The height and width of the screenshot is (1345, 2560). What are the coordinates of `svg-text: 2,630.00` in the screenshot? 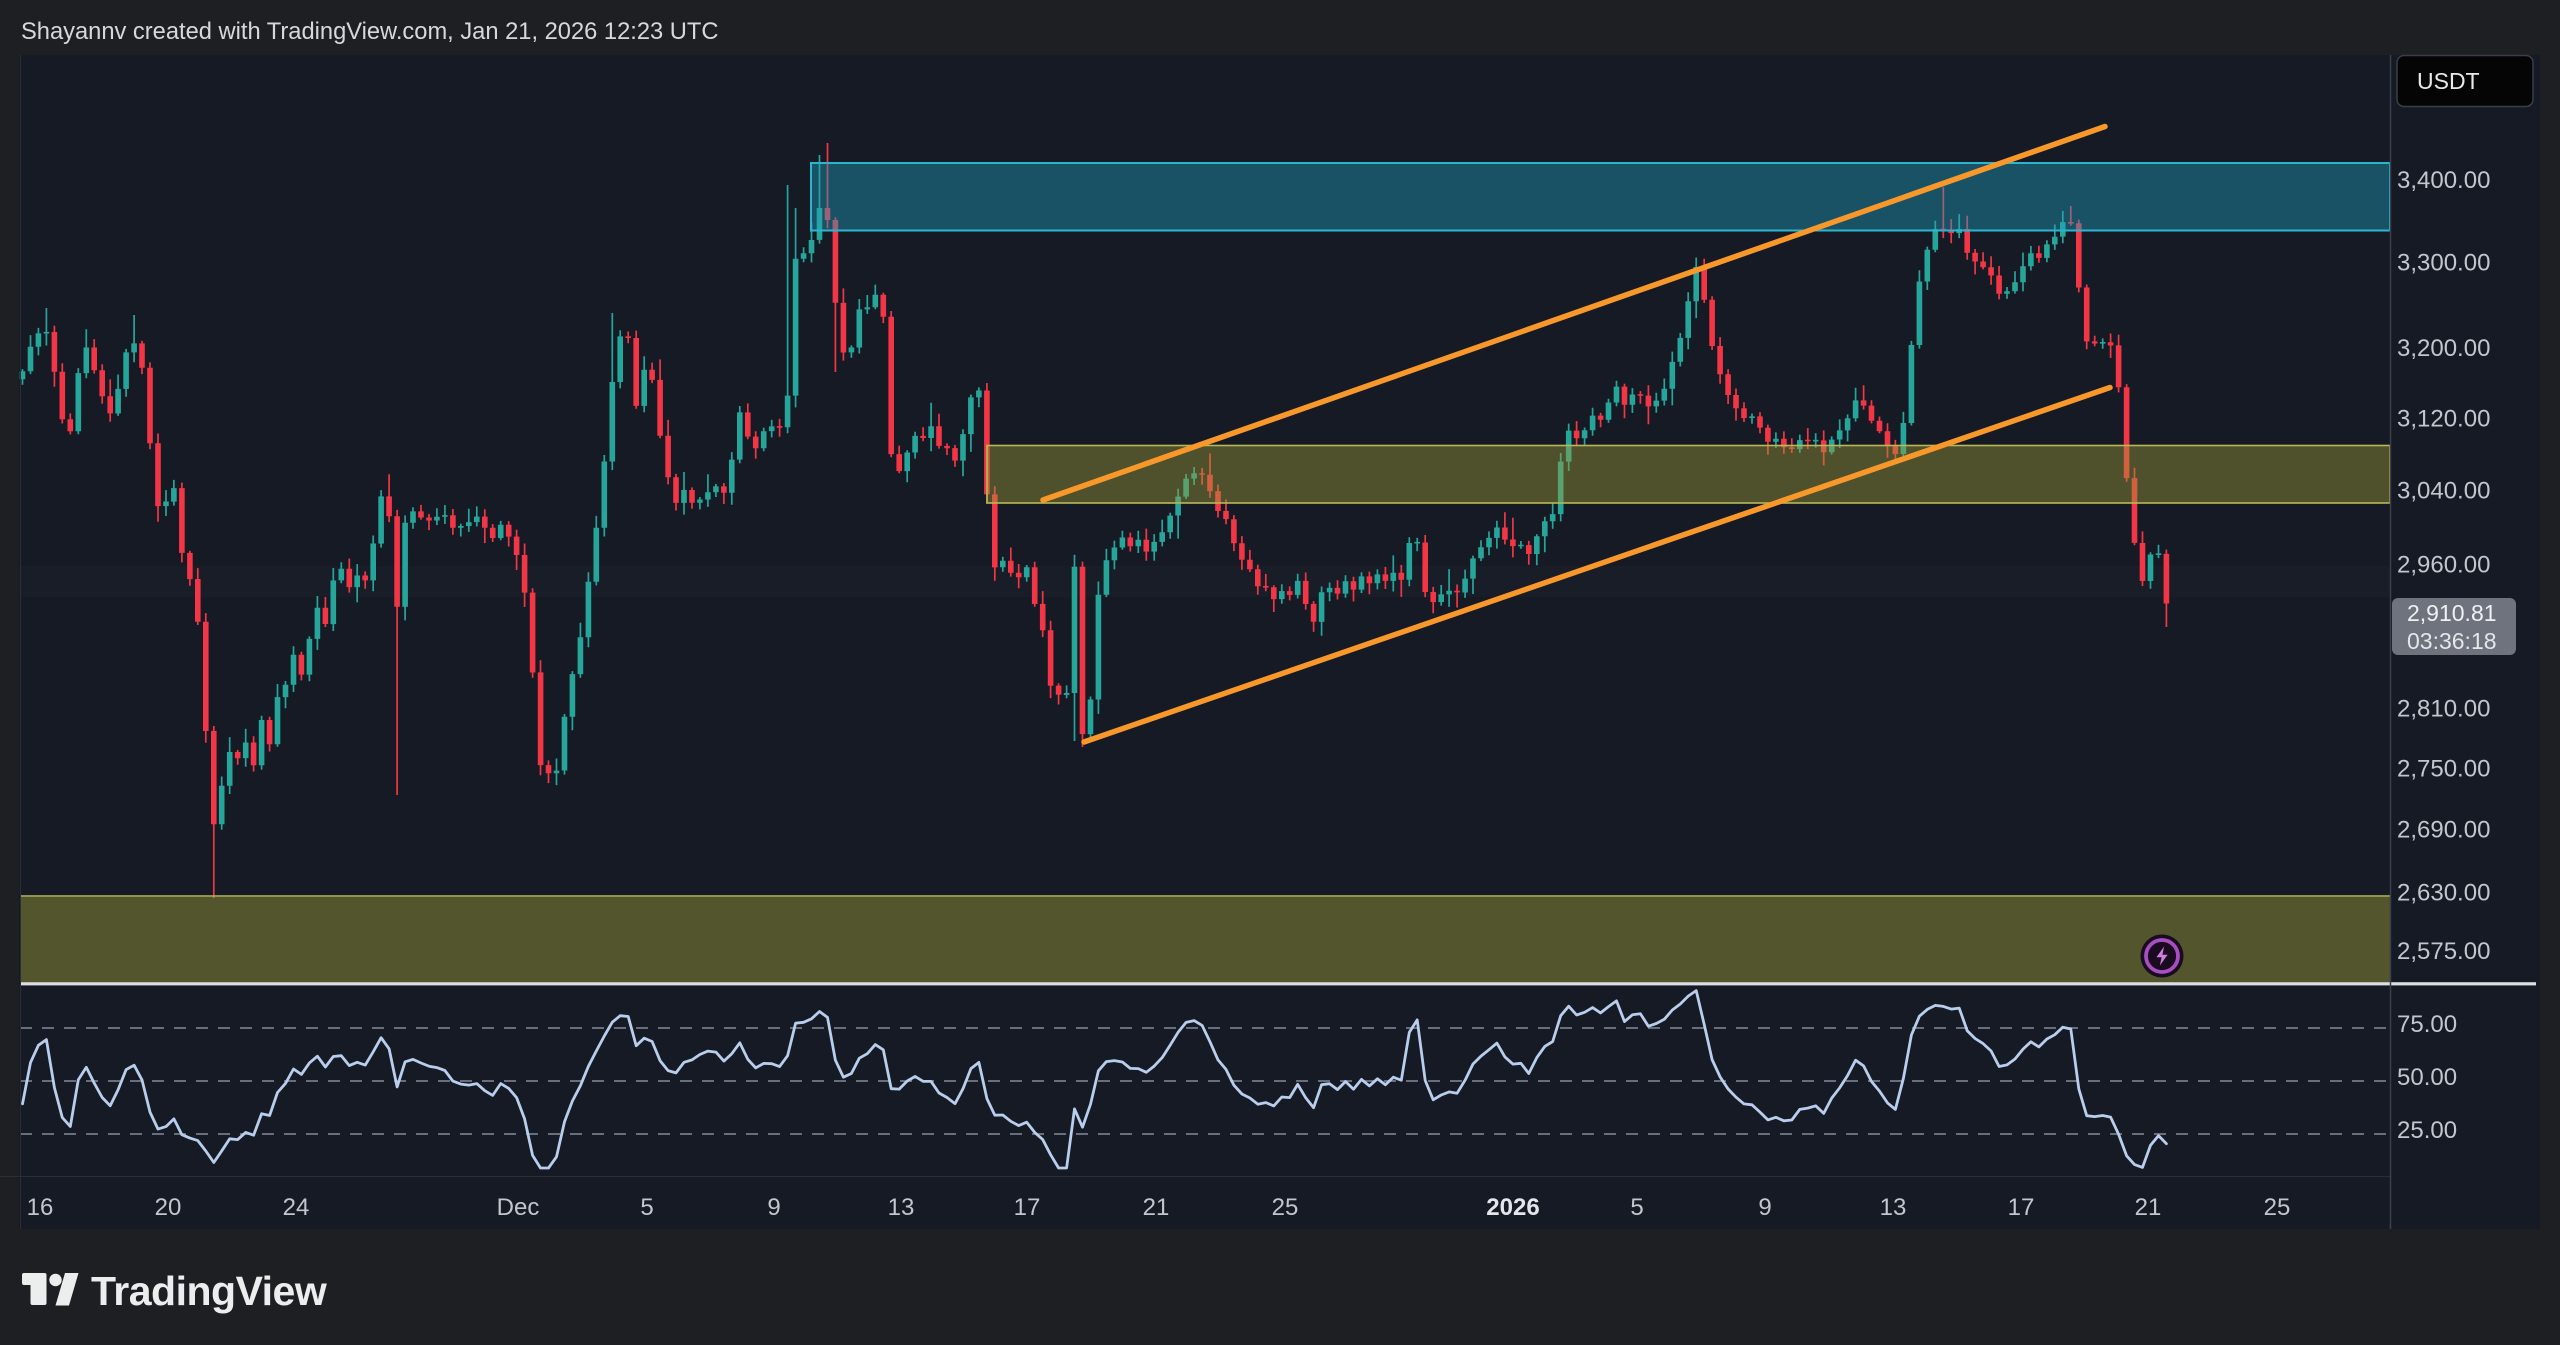 It's located at (2443, 892).